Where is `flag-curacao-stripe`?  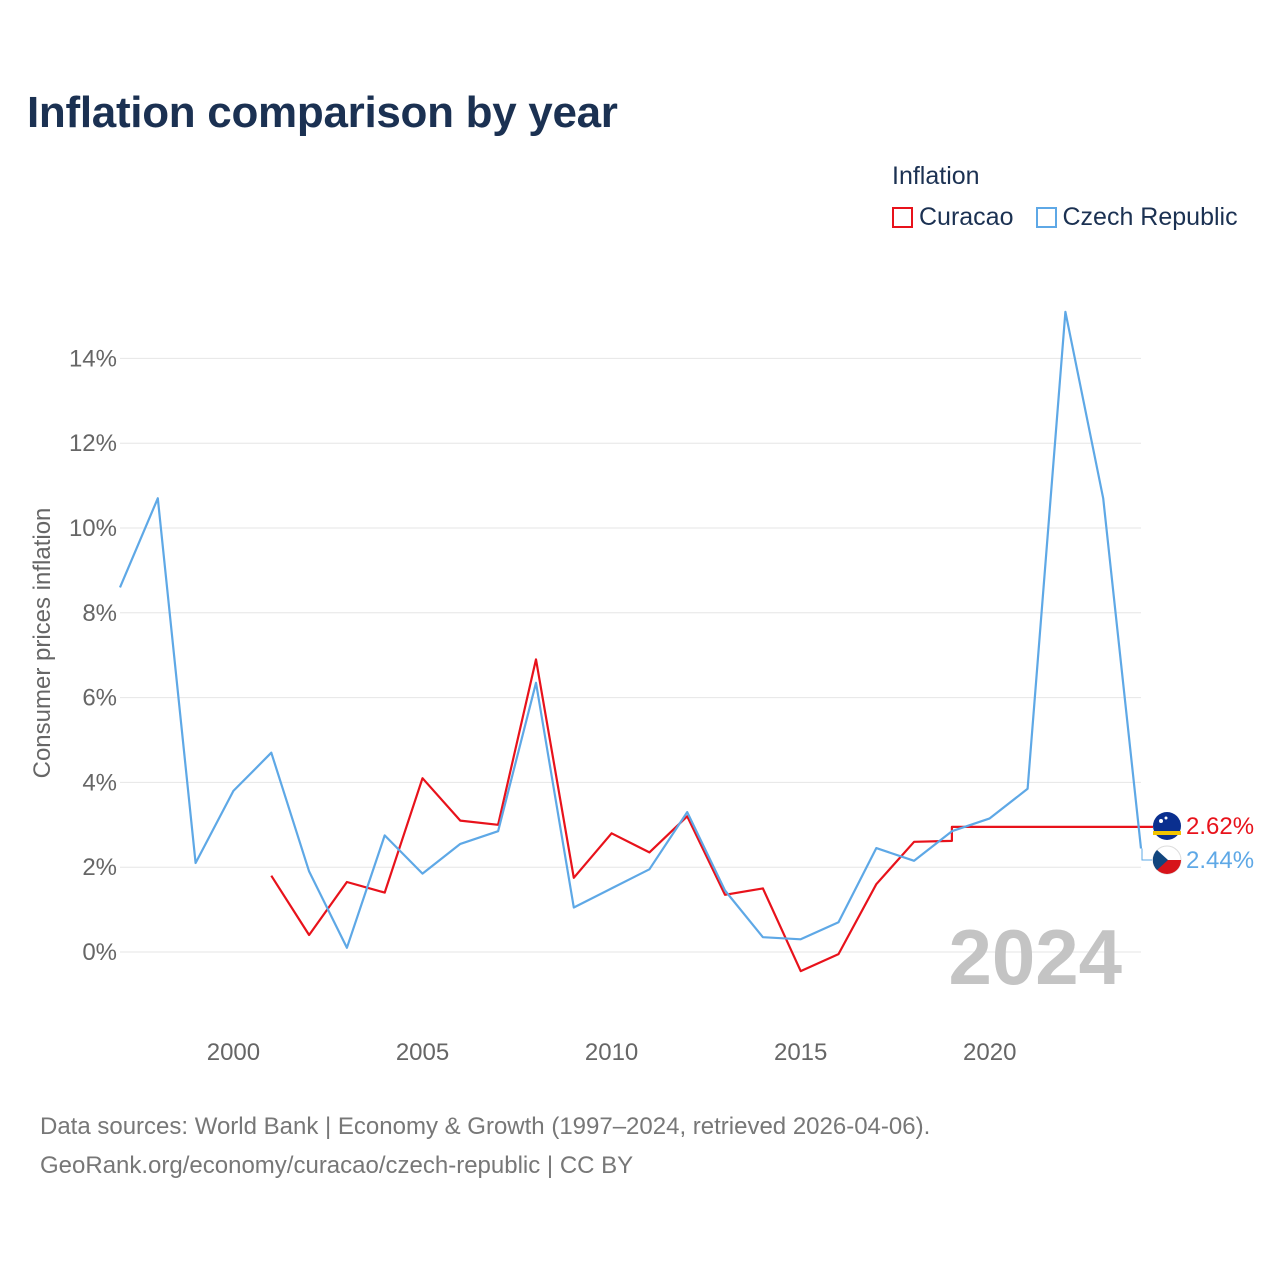
flag-curacao-stripe is located at coordinates (1167, 833).